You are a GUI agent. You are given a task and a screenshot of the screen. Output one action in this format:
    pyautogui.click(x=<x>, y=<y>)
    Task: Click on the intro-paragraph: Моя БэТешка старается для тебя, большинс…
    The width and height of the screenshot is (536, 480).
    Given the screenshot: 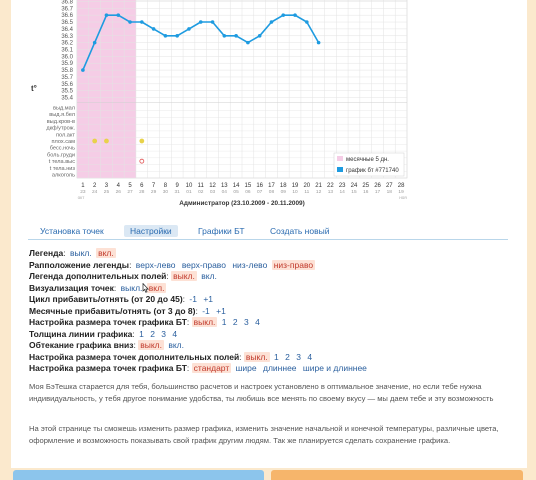 What is the action you would take?
    pyautogui.click(x=261, y=392)
    